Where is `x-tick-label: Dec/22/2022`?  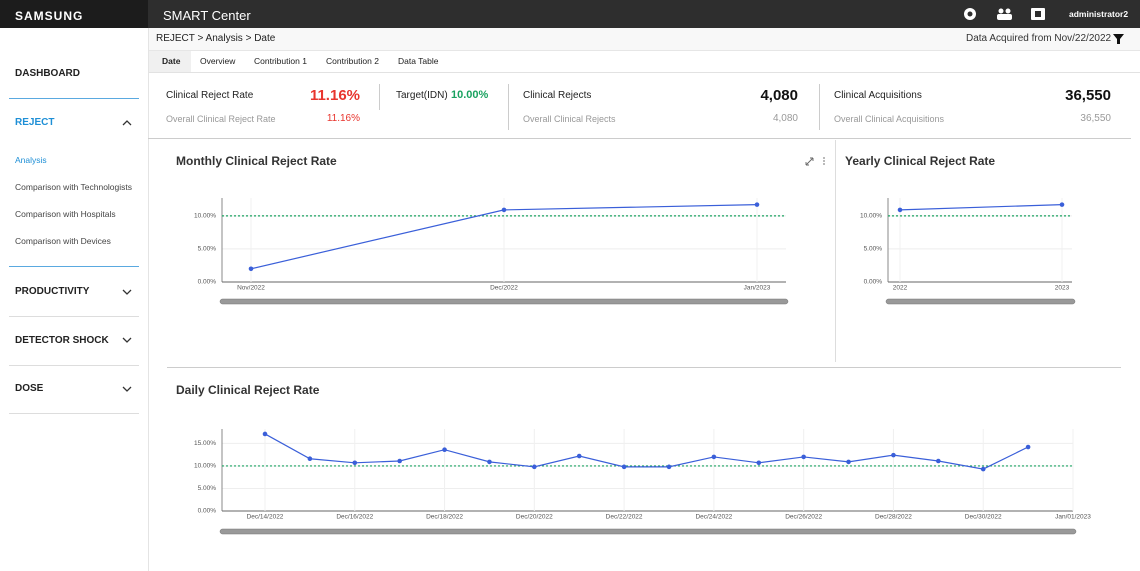 x-tick-label: Dec/22/2022 is located at coordinates (624, 517).